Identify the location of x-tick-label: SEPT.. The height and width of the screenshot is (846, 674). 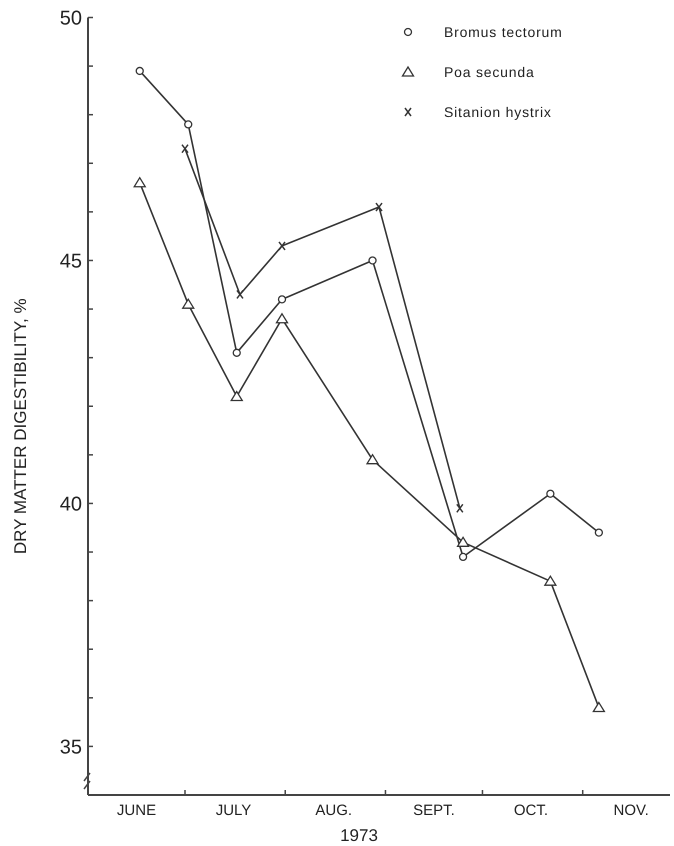
(434, 810).